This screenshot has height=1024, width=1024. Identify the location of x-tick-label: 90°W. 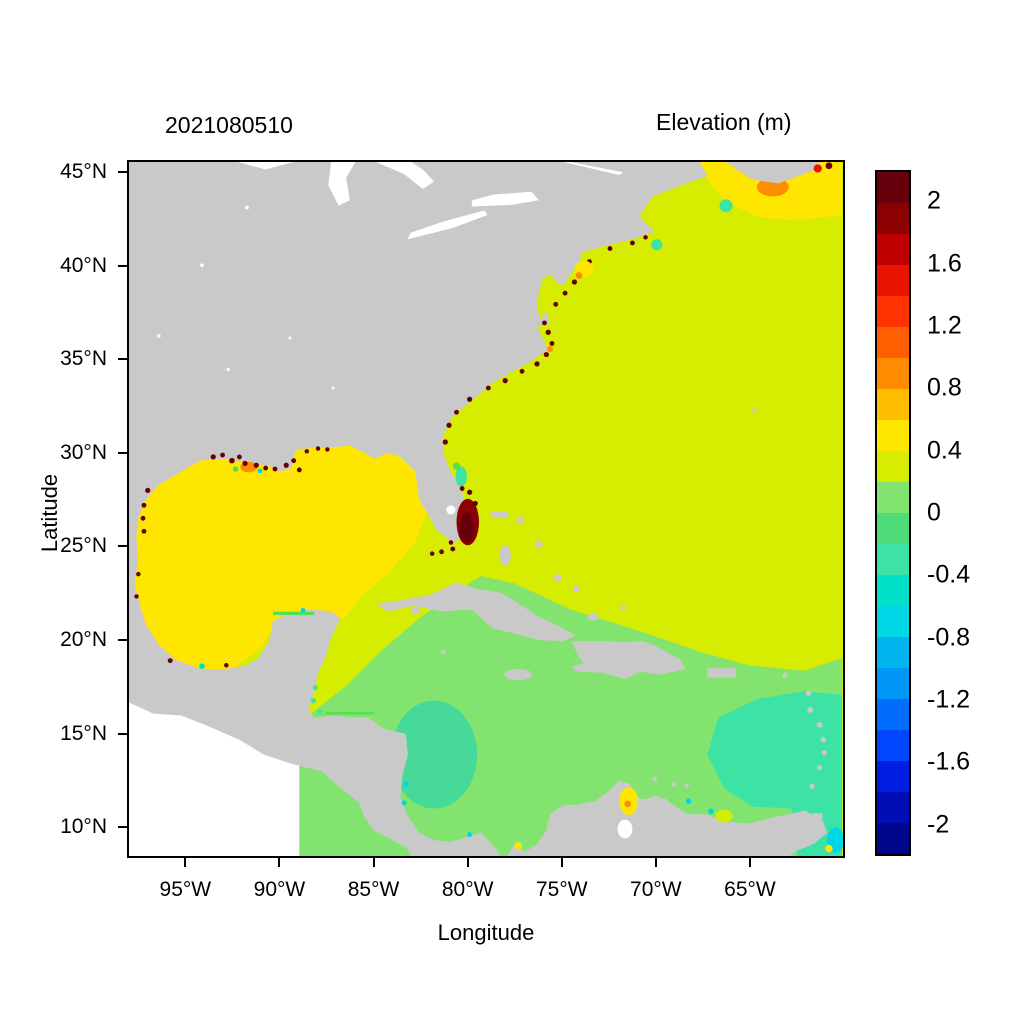
(279, 889).